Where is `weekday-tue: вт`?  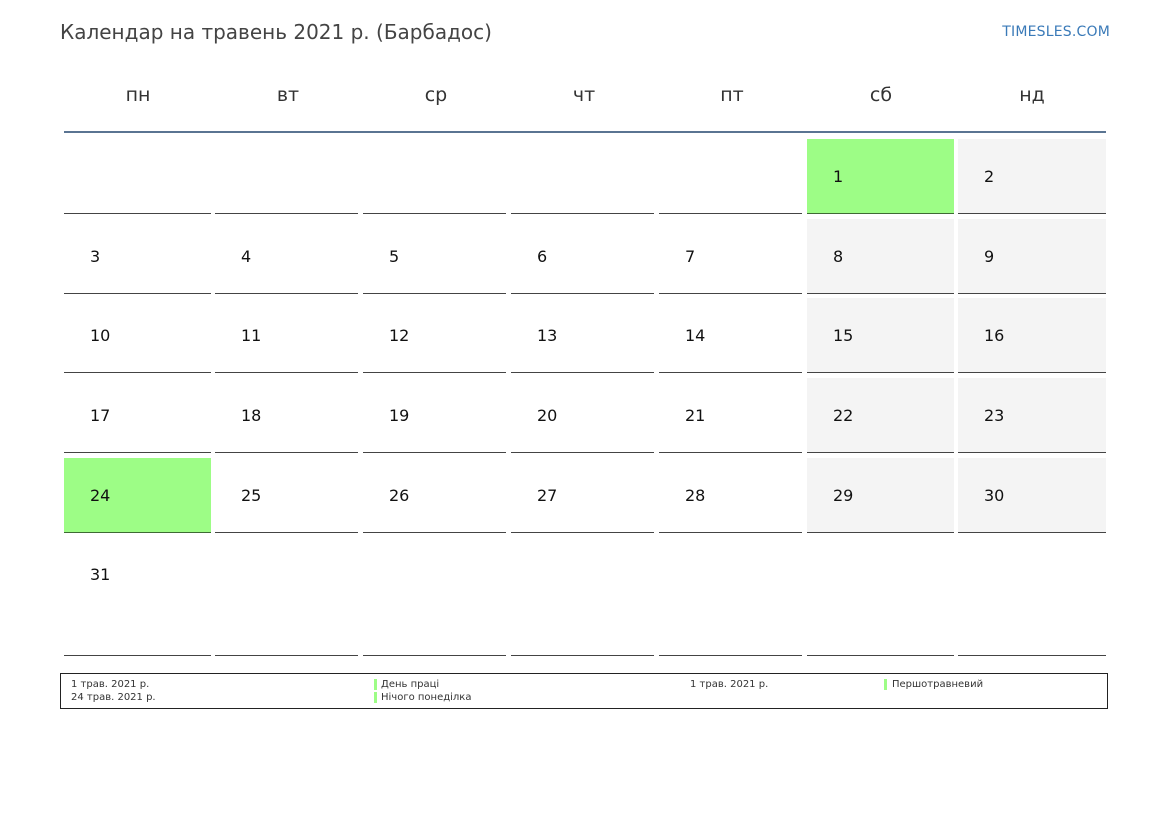
weekday-tue: вт is located at coordinates (288, 95).